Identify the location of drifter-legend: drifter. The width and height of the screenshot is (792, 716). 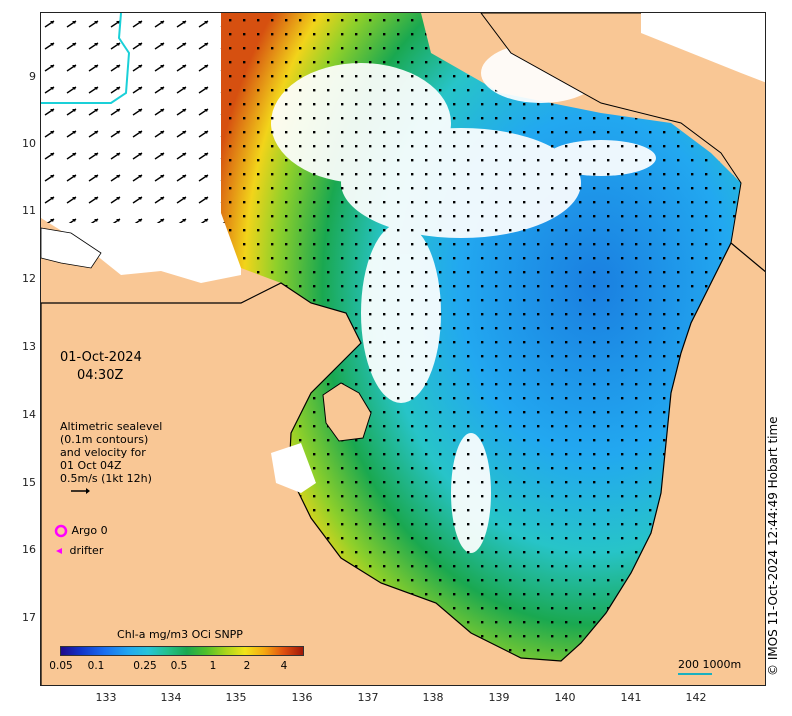
(78, 550).